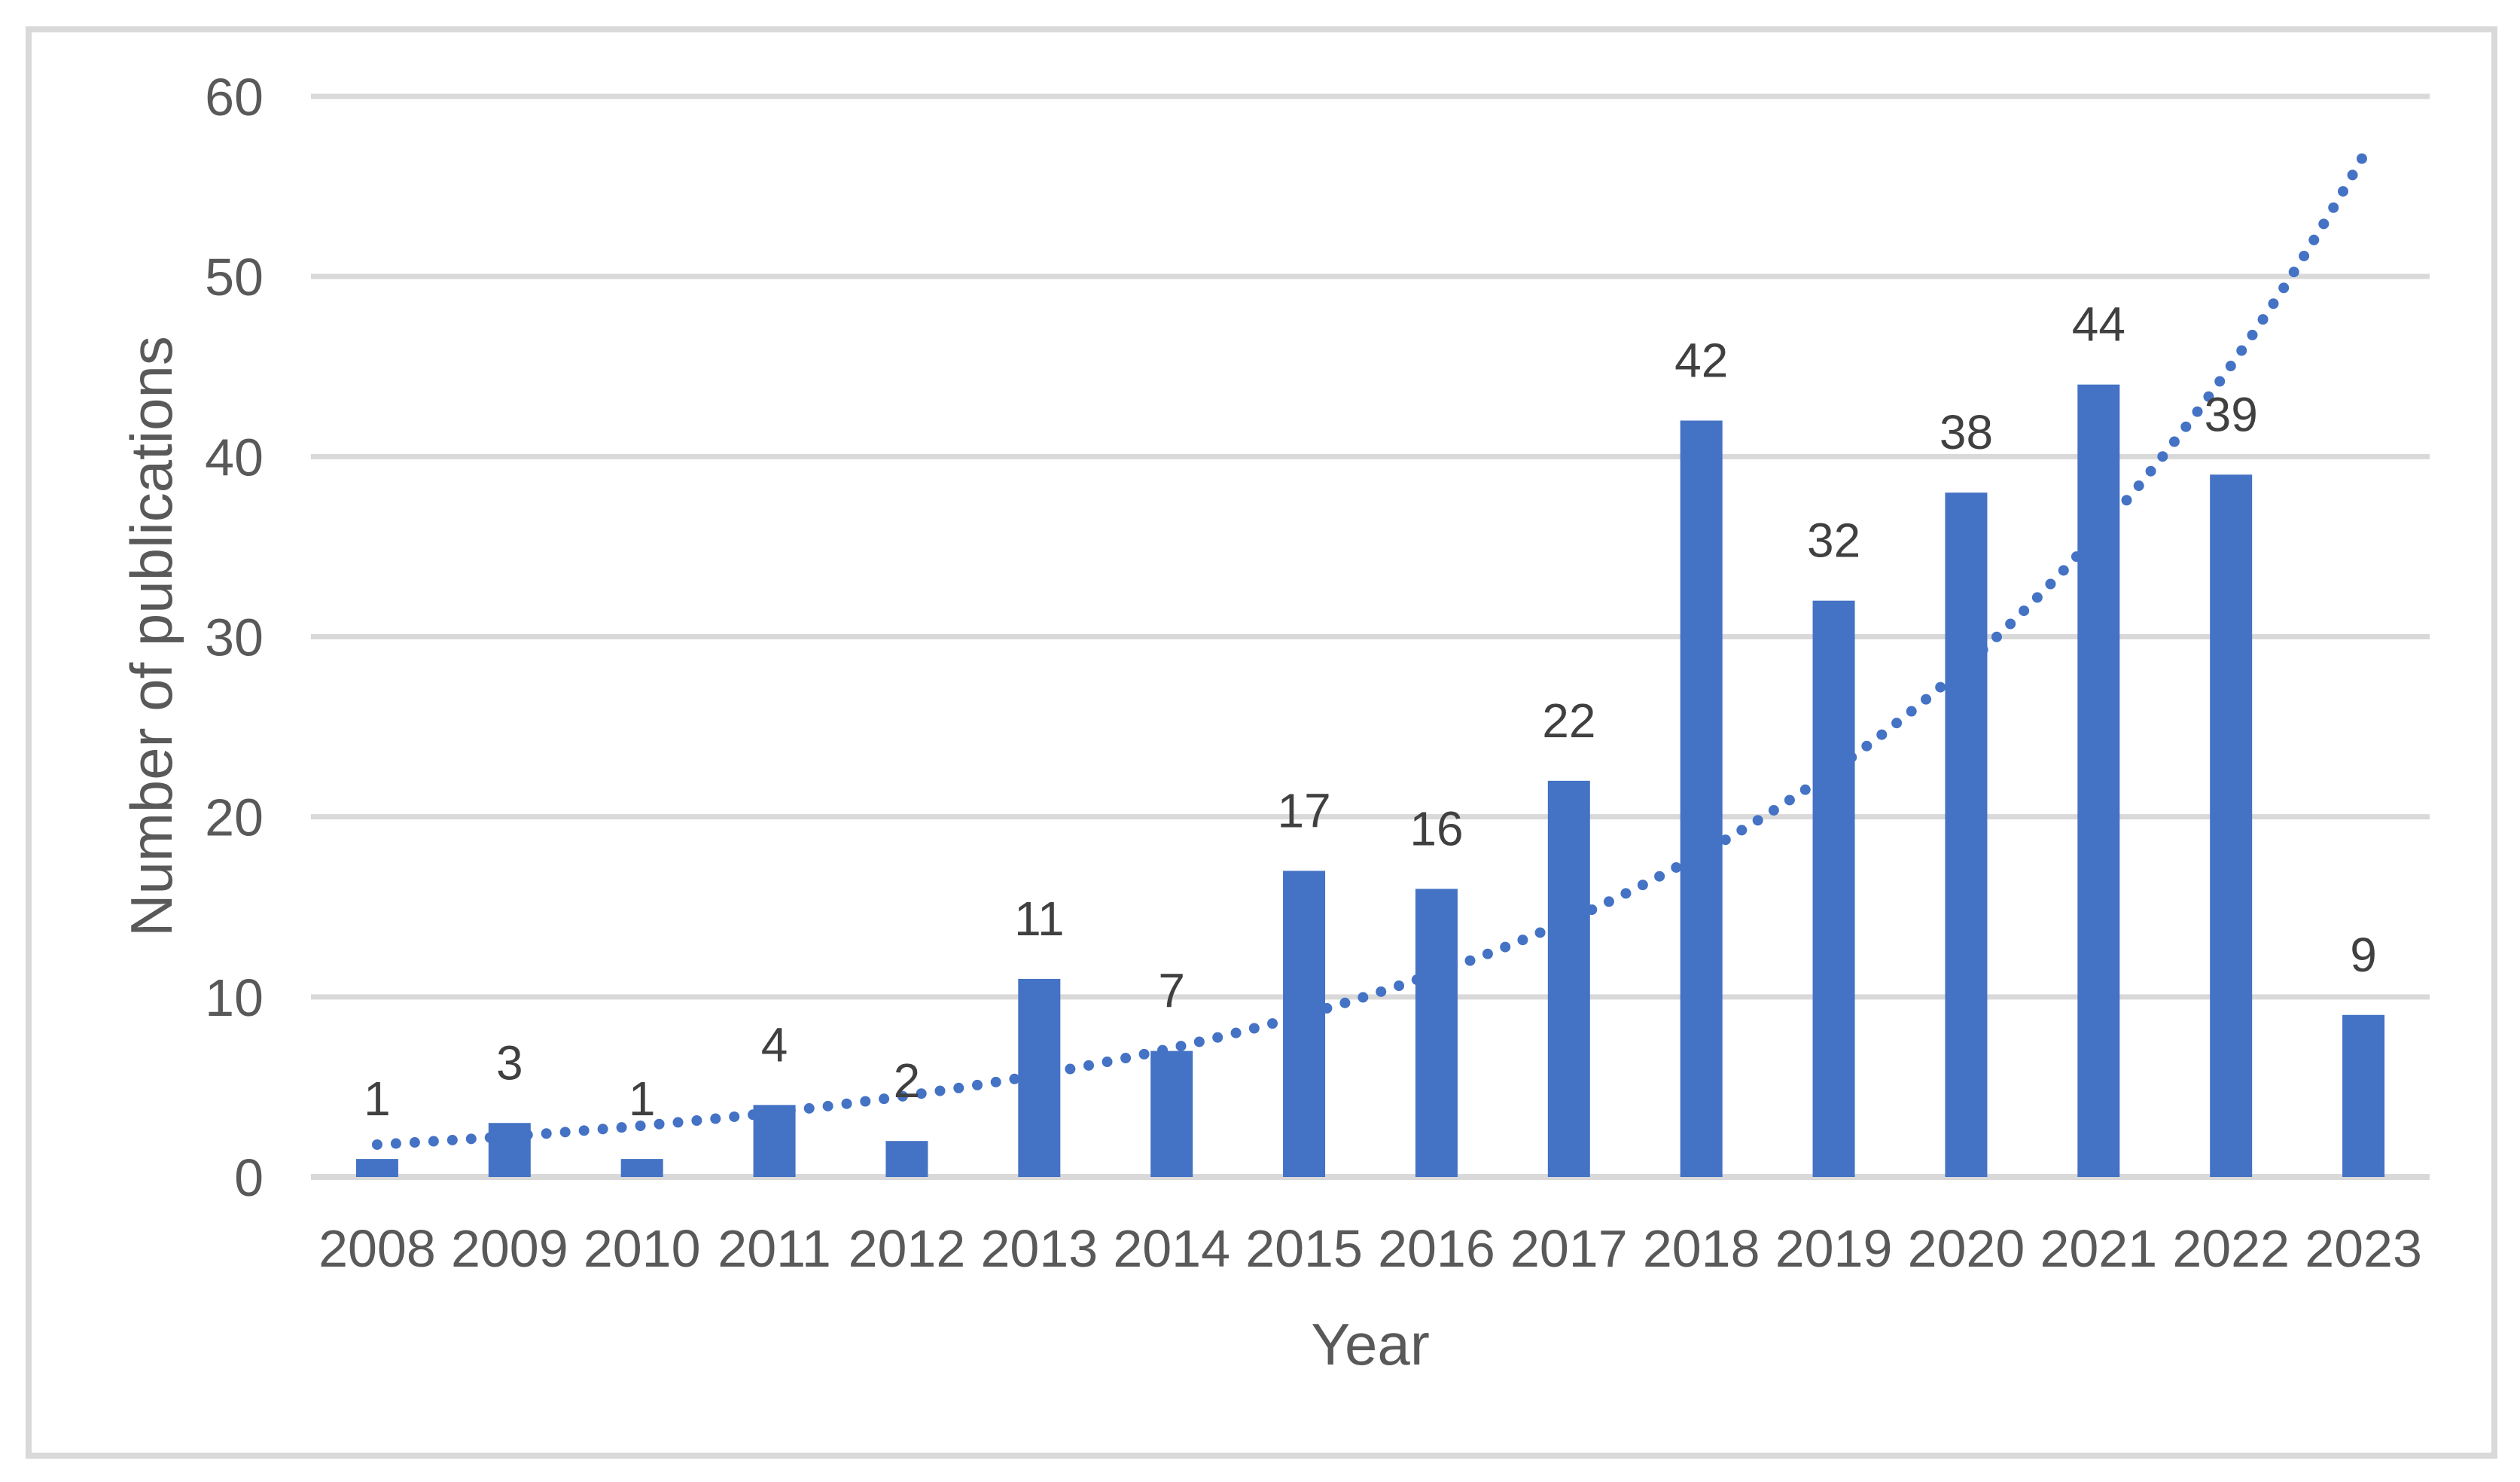 Image resolution: width=2520 pixels, height=1482 pixels. I want to click on y-tick-0: 0, so click(249, 1178).